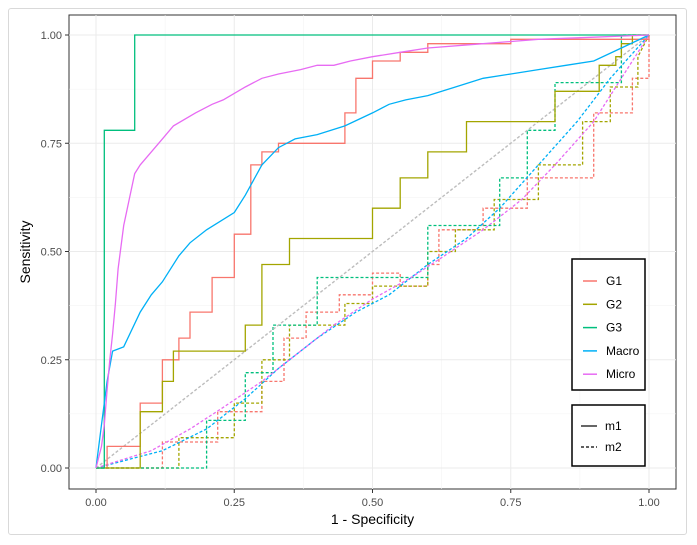 Image resolution: width=697 pixels, height=545 pixels. I want to click on y-tick-label: 0.75, so click(51, 144).